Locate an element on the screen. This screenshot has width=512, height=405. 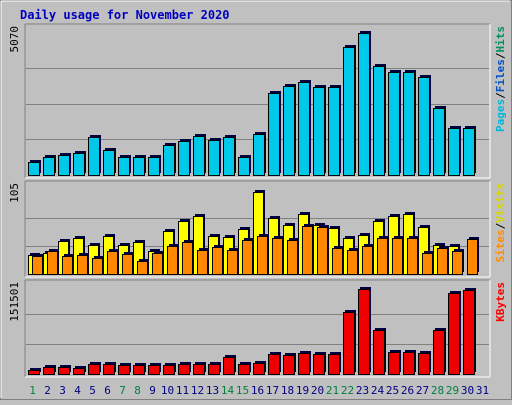
day-label-28: 28 is located at coordinates (437, 390).